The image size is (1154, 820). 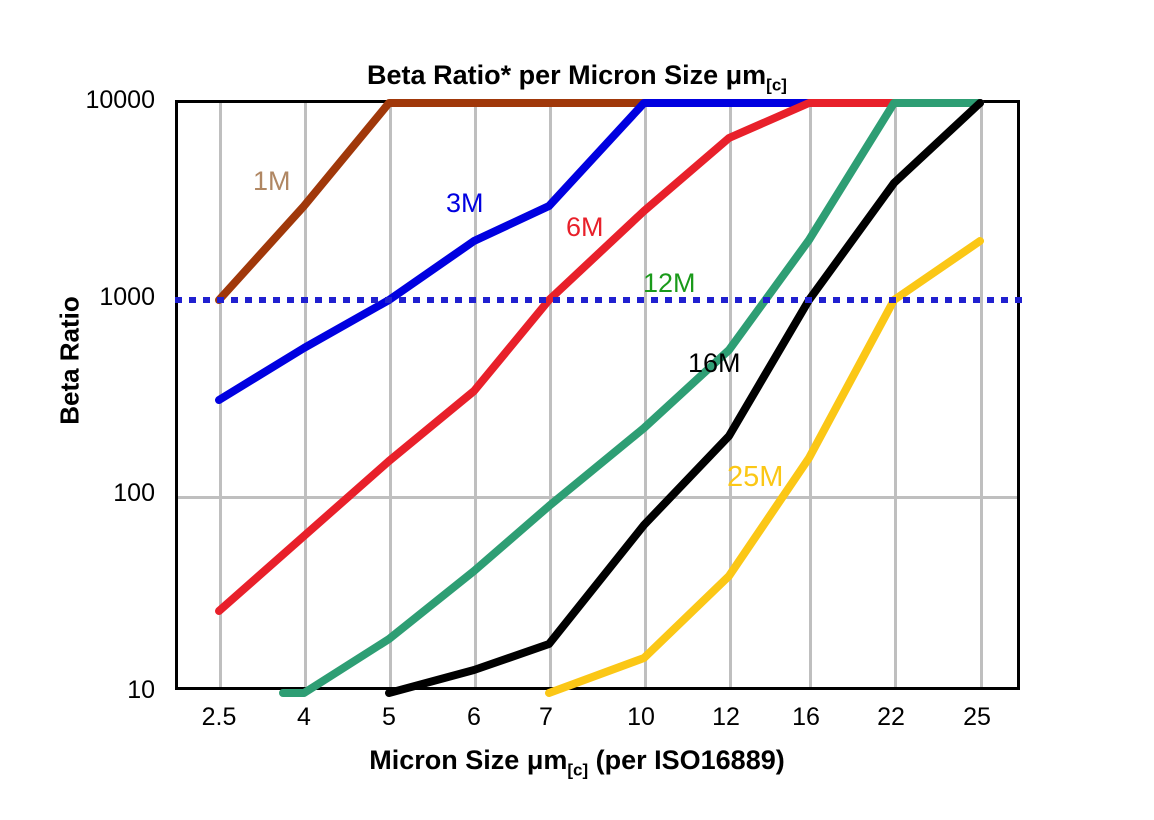 I want to click on chart-title-main: Beta Ratio* per Micron Size, so click(x=546, y=75).